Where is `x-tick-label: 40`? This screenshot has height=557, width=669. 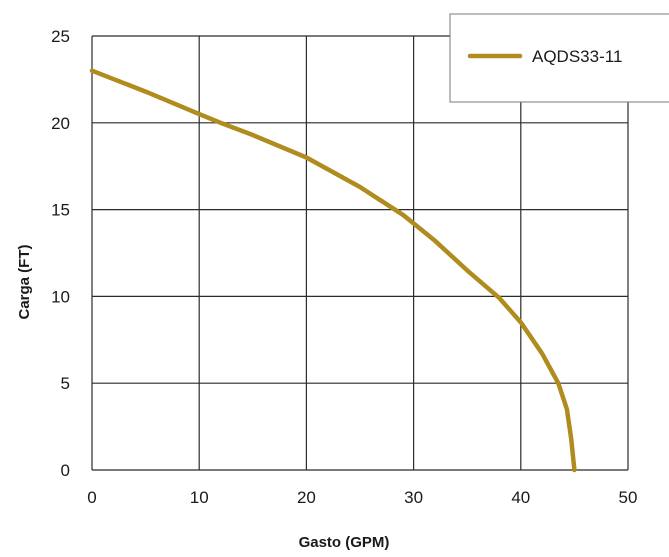 x-tick-label: 40 is located at coordinates (520, 497).